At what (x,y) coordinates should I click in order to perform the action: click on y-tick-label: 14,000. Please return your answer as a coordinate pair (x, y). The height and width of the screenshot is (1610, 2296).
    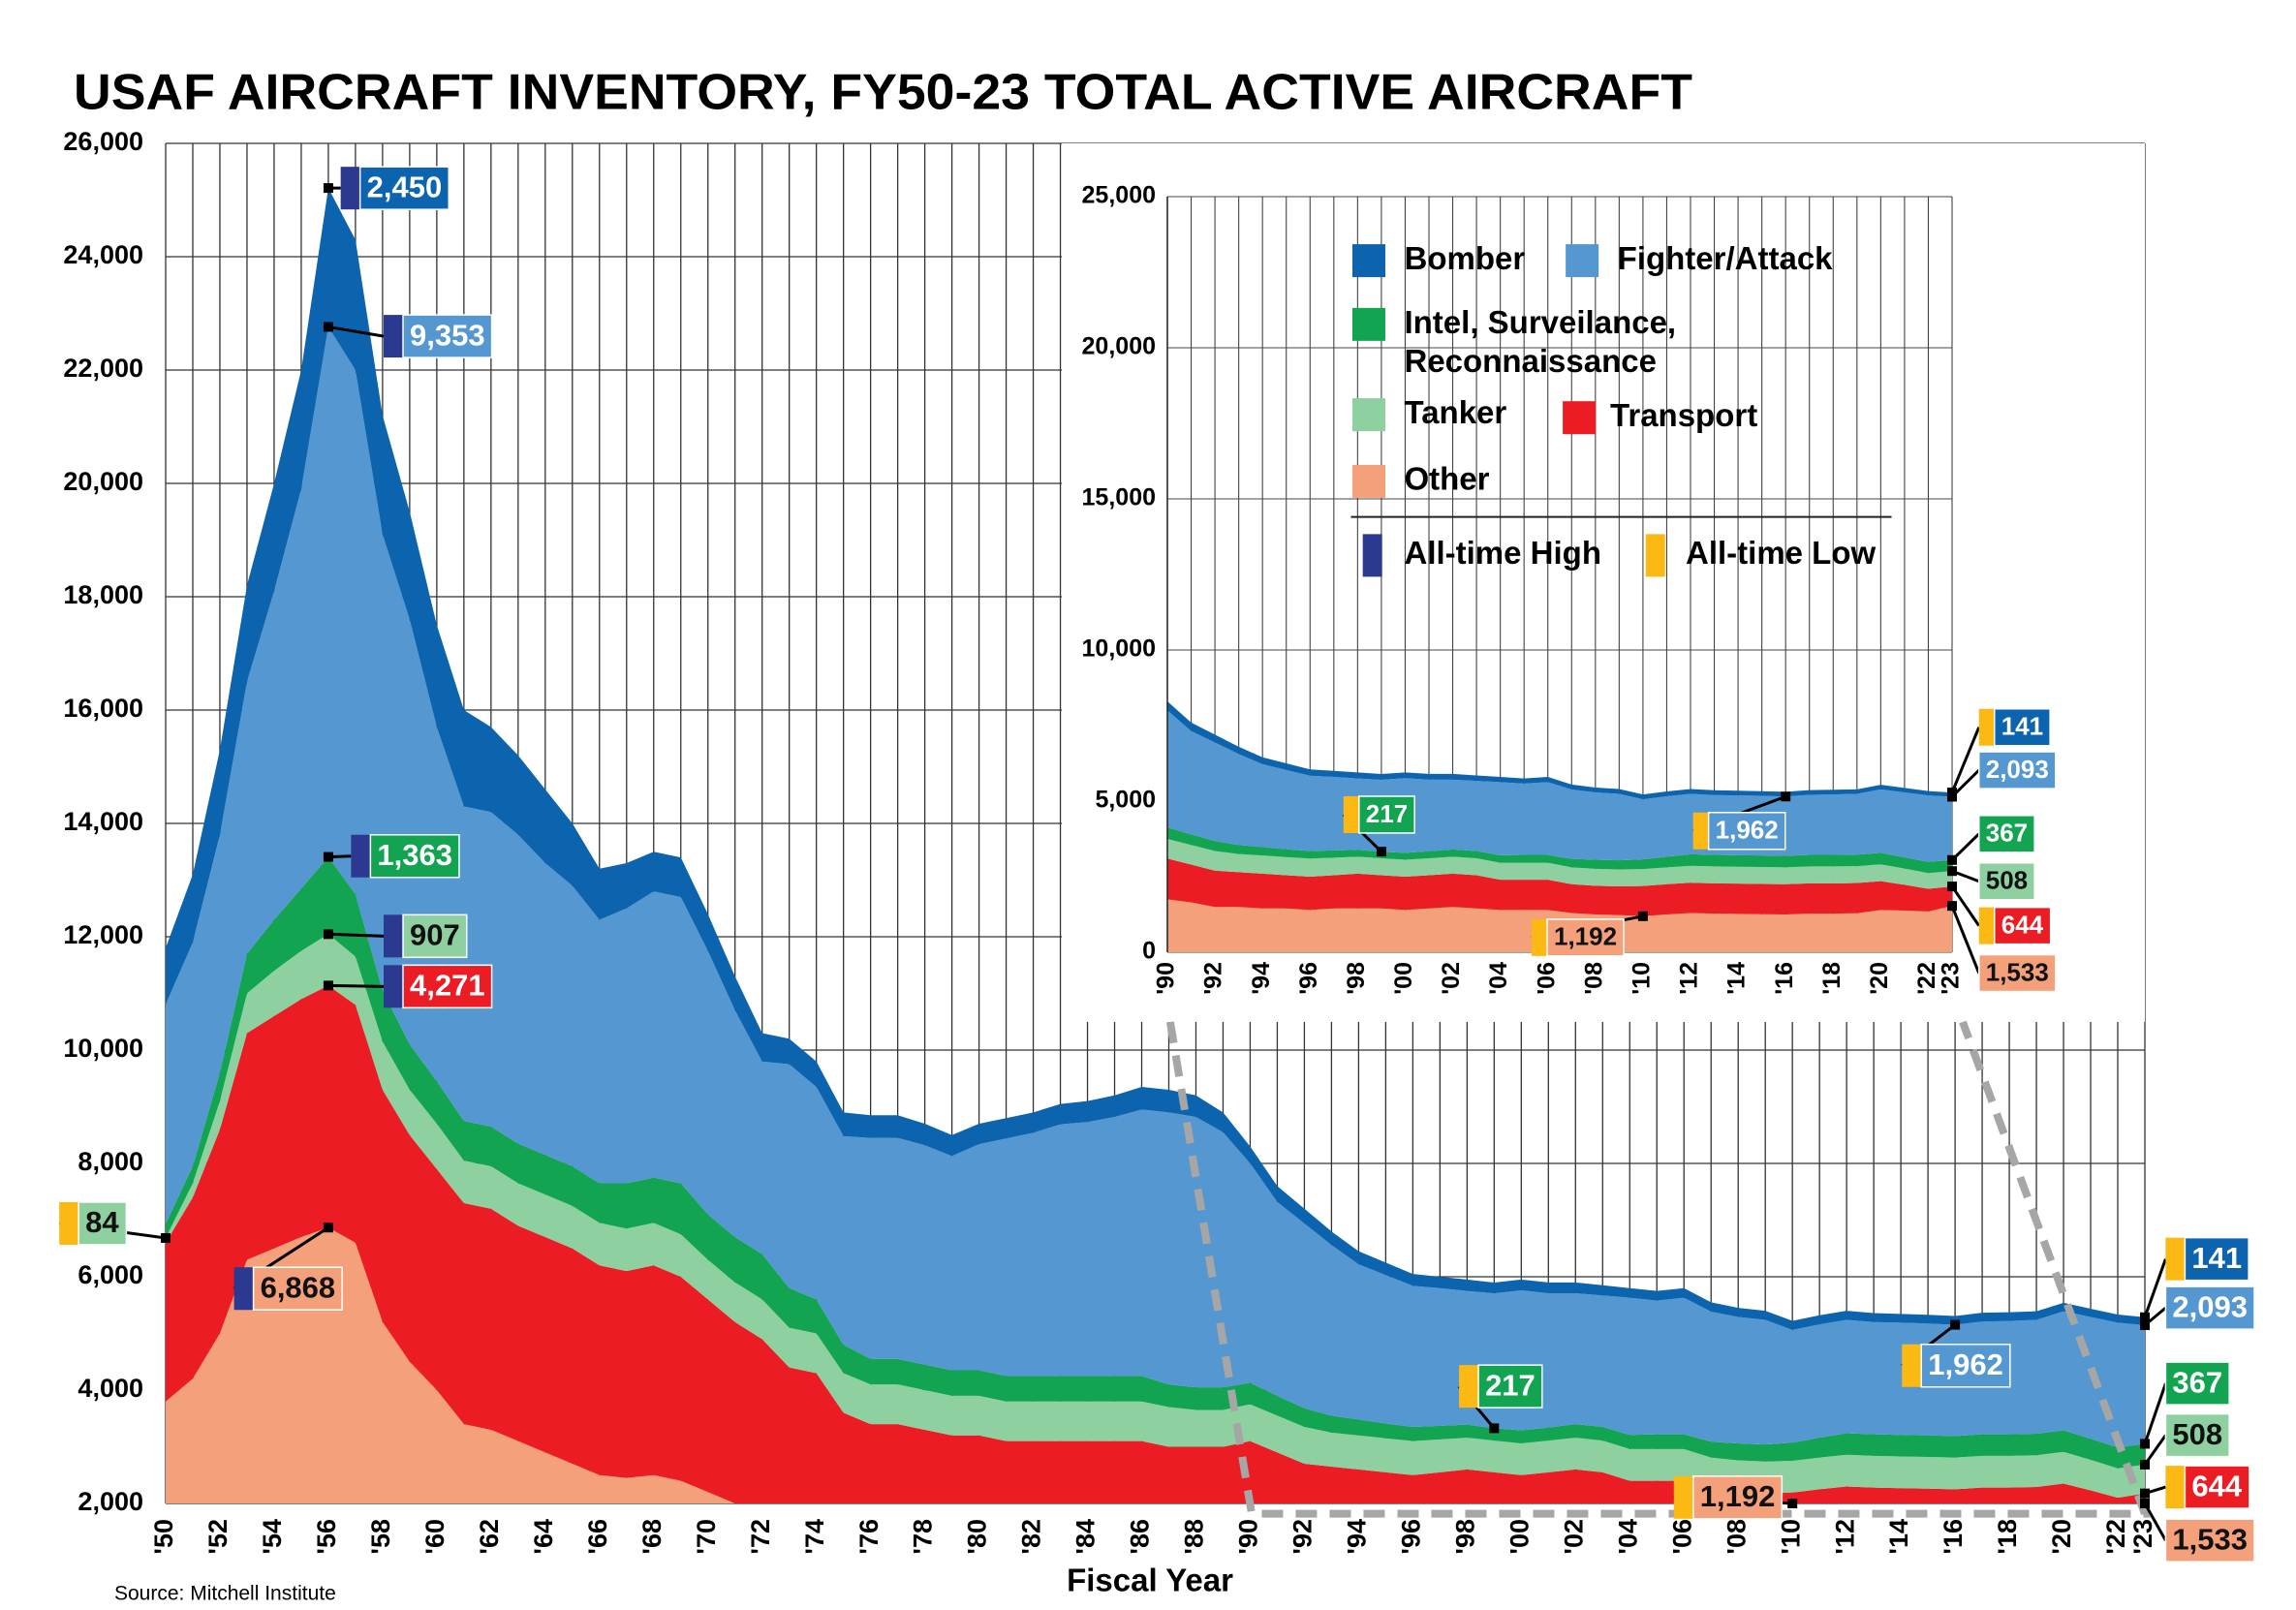
    Looking at the image, I should click on (103, 821).